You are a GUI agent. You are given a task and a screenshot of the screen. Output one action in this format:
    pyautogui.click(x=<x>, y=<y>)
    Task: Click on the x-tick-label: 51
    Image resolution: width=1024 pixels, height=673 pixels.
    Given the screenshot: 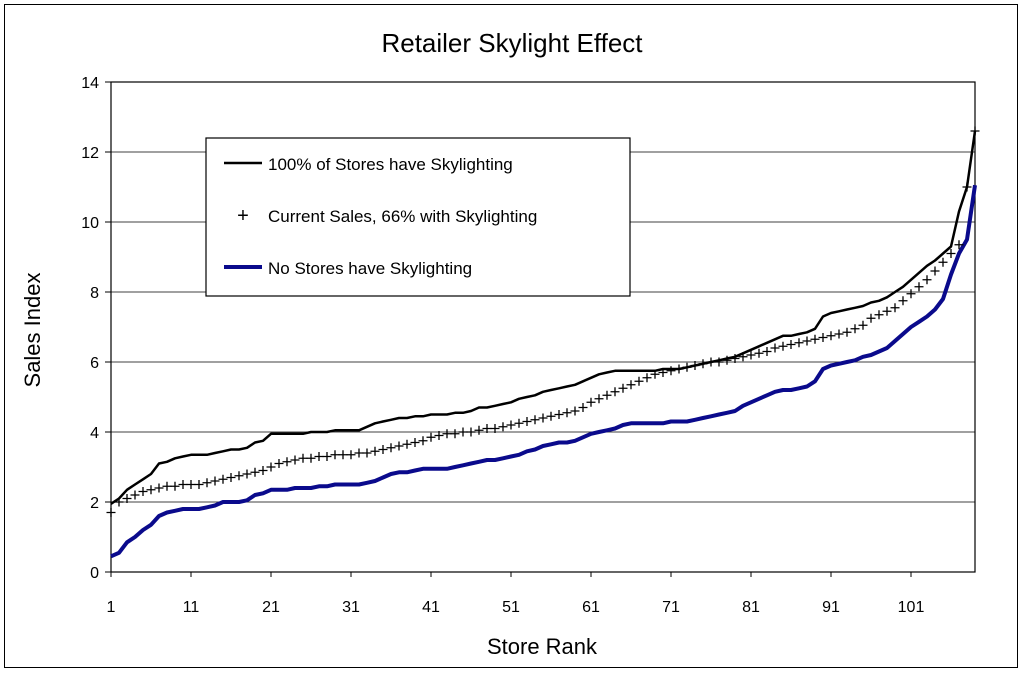 What is the action you would take?
    pyautogui.click(x=511, y=607)
    